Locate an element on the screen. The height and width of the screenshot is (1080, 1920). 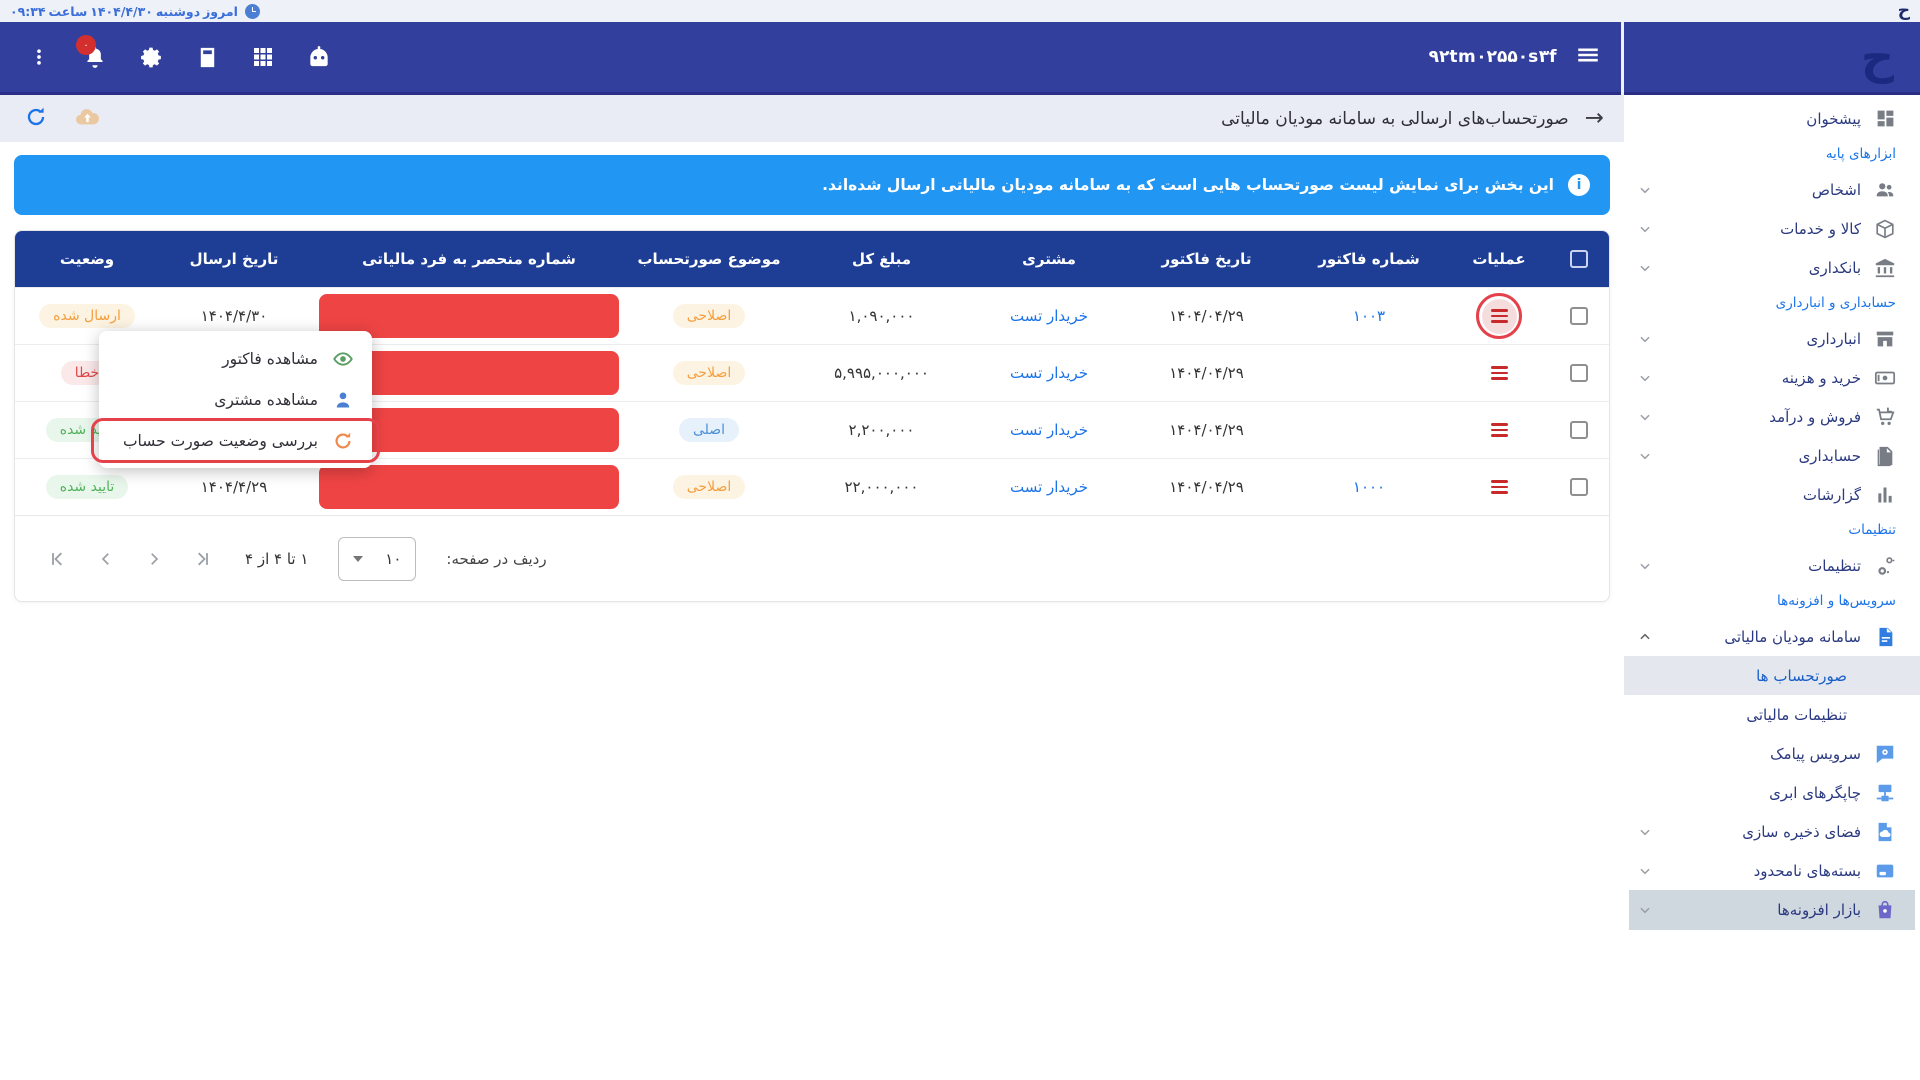
network-printer-icon is located at coordinates (1885, 793).